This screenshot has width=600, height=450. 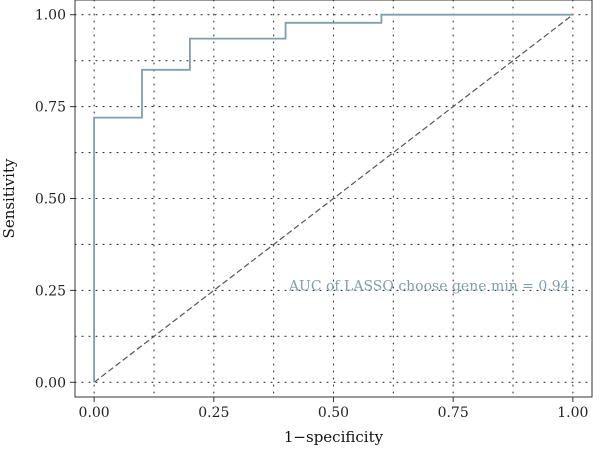 What do you see at coordinates (50, 291) in the screenshot?
I see `y-tick-label: 0.25` at bounding box center [50, 291].